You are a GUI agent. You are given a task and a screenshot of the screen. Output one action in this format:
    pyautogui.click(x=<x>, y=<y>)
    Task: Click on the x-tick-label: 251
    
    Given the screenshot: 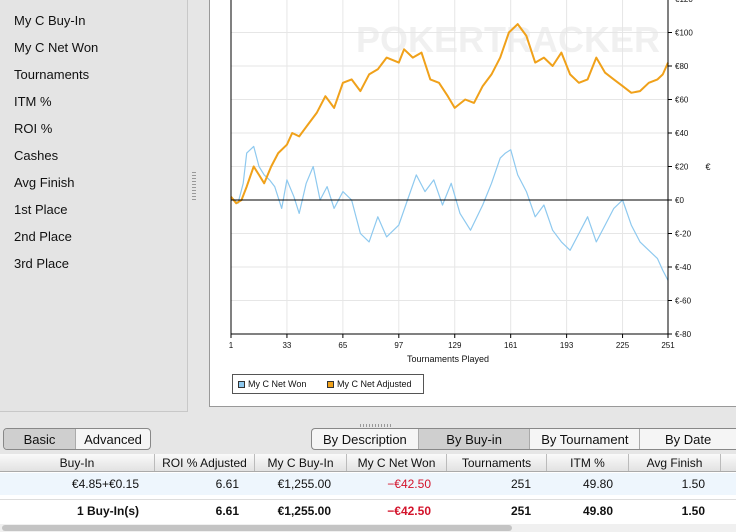 What is the action you would take?
    pyautogui.click(x=668, y=345)
    